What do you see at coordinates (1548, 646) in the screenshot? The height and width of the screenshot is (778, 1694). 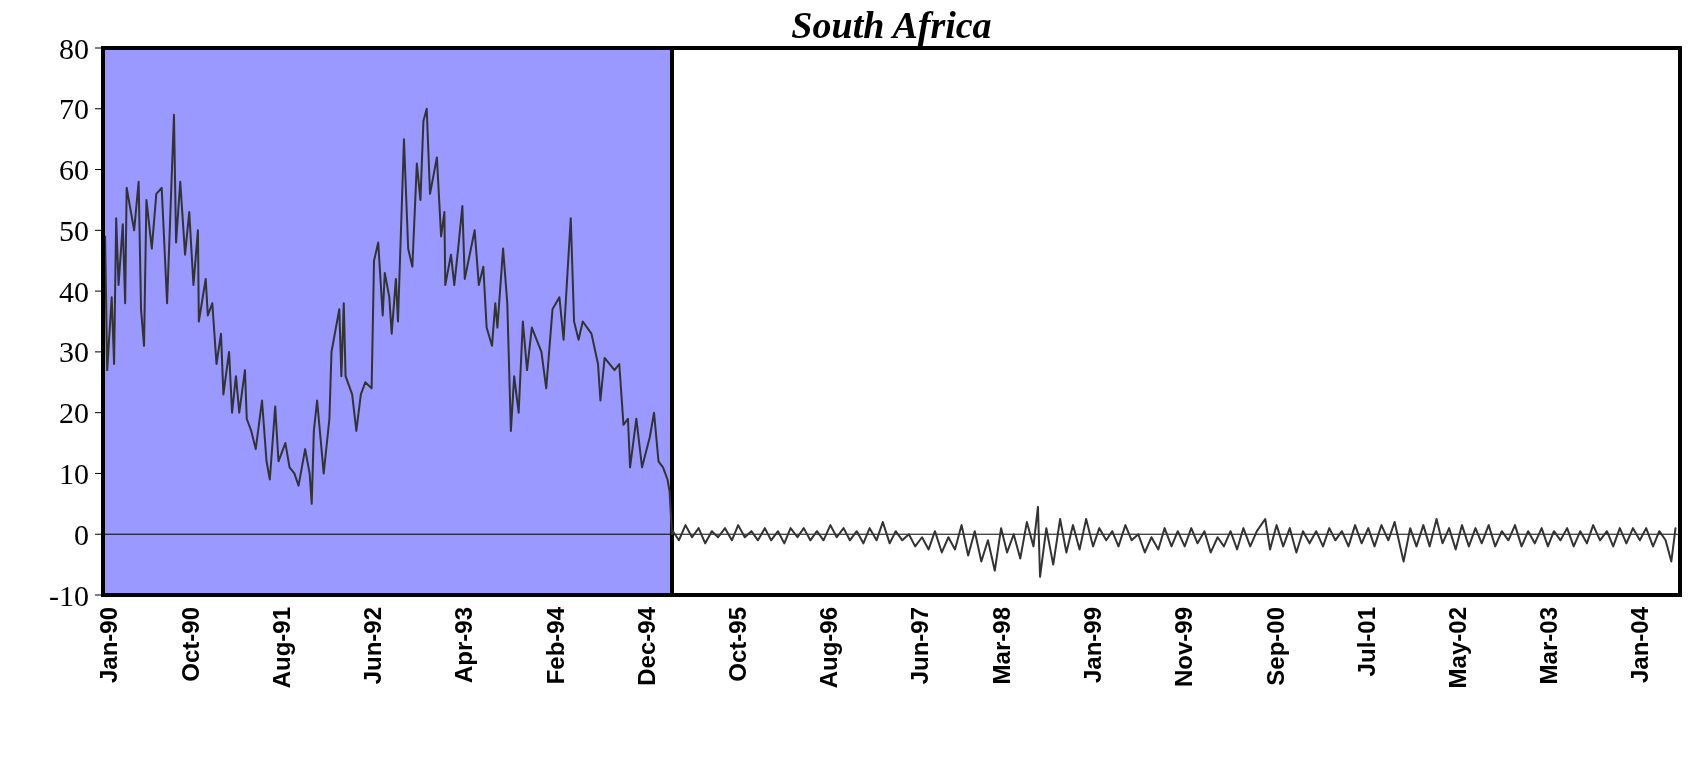 I see `x-tick-label: Mar-03` at bounding box center [1548, 646].